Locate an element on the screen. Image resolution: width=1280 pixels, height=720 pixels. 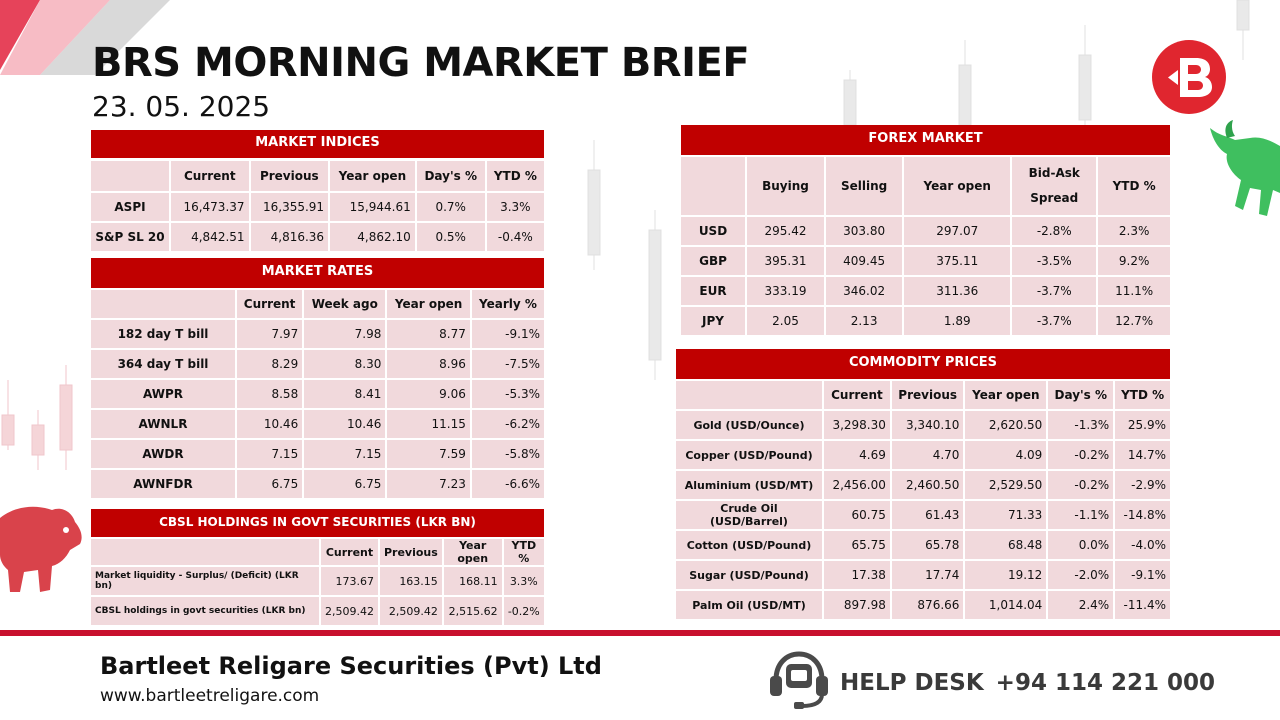
row-label: Aluminium (USD/MT) is located at coordinates (749, 485).